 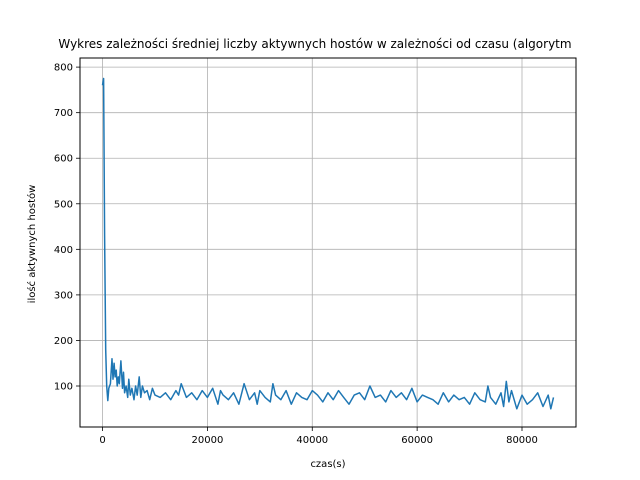 What do you see at coordinates (63, 113) in the screenshot?
I see `y-tick-label: 700` at bounding box center [63, 113].